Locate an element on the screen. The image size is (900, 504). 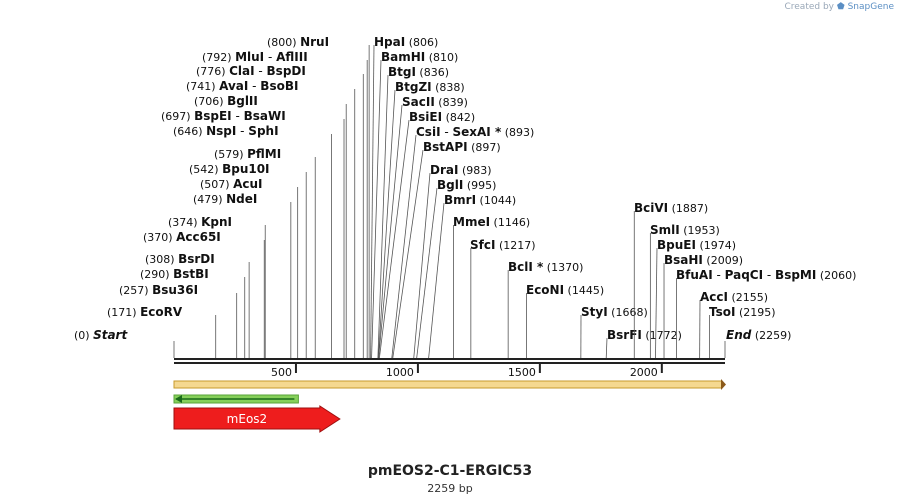
credit-prefix: Created by is located at coordinates (809, 7).